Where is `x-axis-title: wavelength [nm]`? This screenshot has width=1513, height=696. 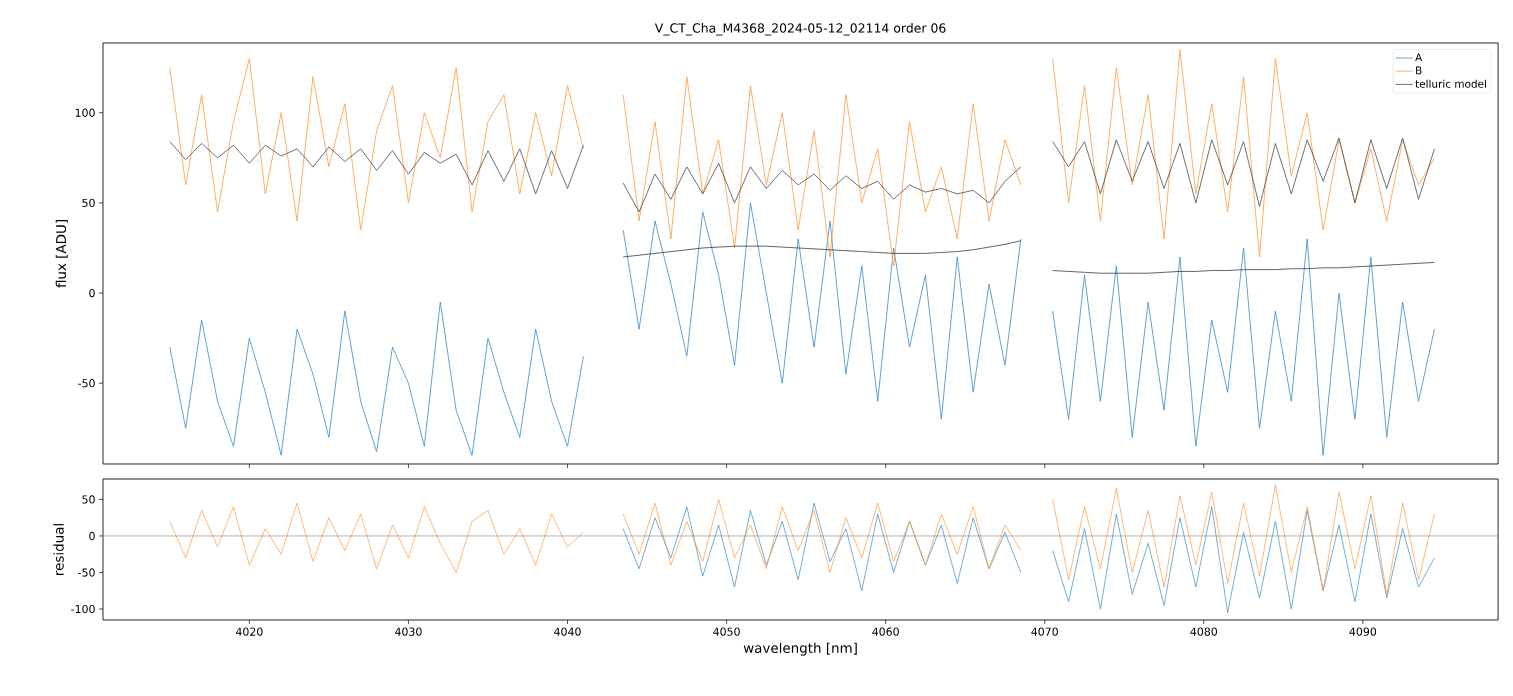 x-axis-title: wavelength [nm] is located at coordinates (800, 649).